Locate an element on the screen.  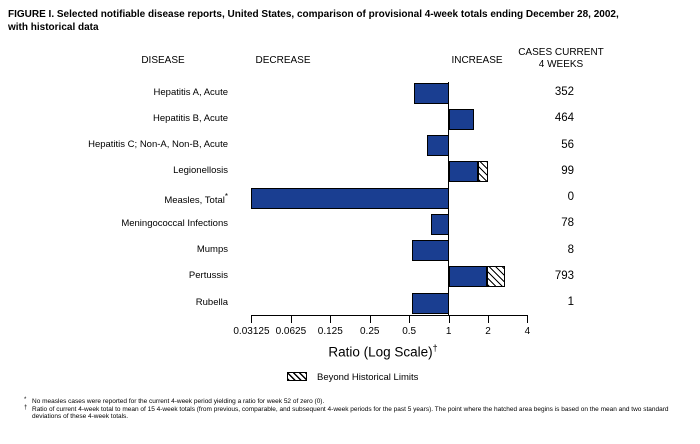
cases-value: 56 is located at coordinates (567, 144).